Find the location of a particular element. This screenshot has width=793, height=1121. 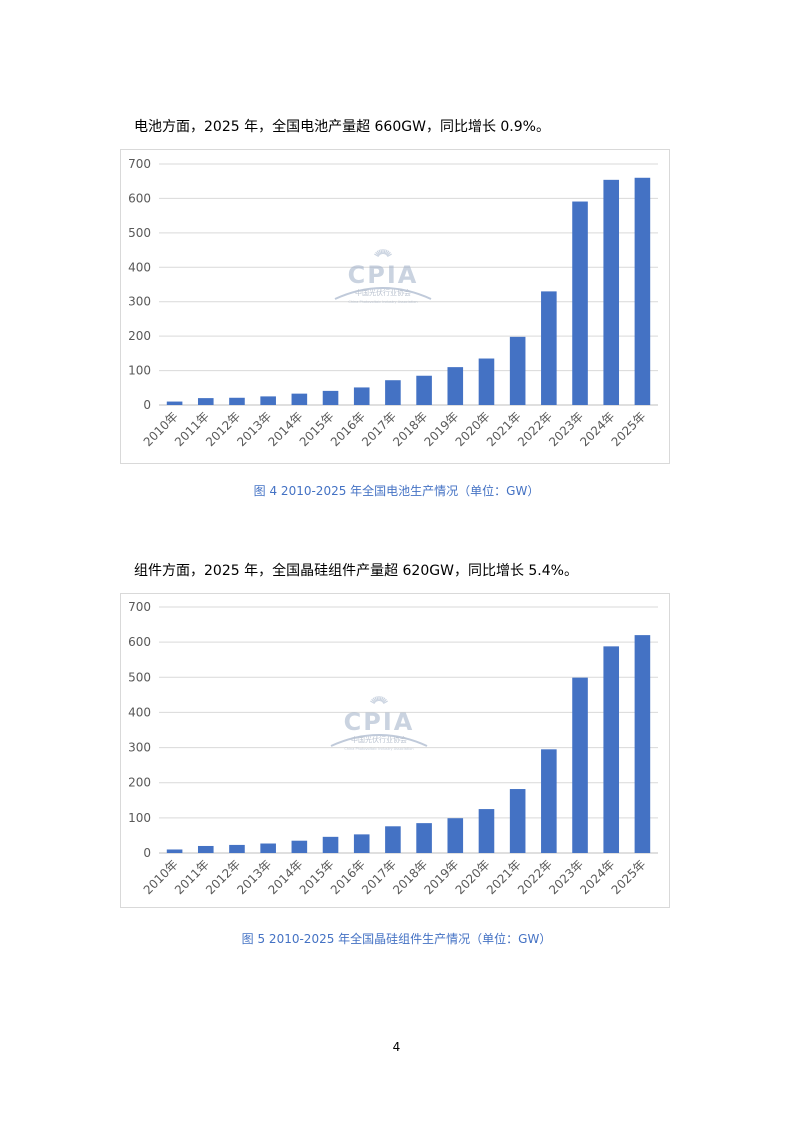

figure4-caption: 图 4 2010-2025 年全国电池生产情况（单位：GW） is located at coordinates (396, 491).